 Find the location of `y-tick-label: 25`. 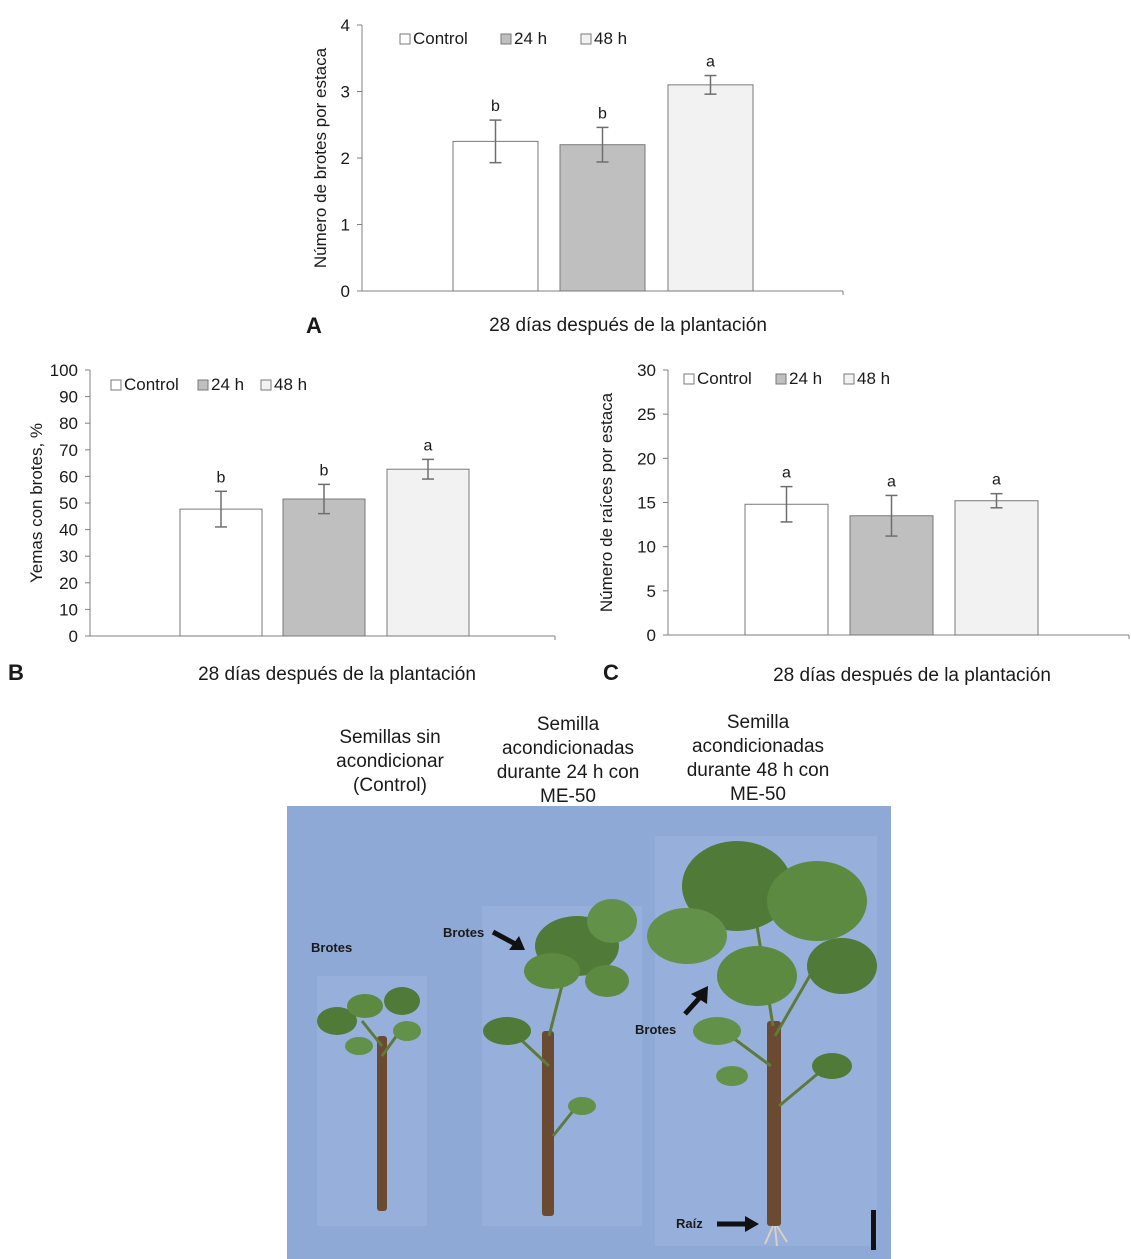

y-tick-label: 25 is located at coordinates (646, 414).